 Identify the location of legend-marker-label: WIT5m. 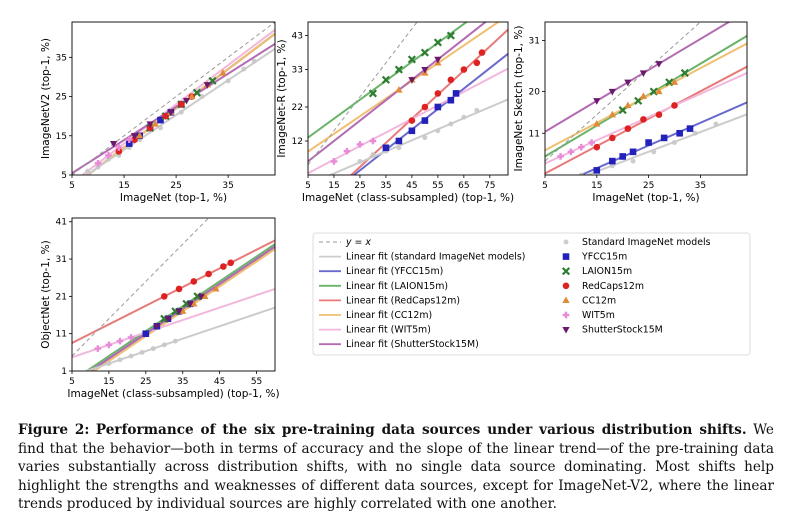
(598, 315).